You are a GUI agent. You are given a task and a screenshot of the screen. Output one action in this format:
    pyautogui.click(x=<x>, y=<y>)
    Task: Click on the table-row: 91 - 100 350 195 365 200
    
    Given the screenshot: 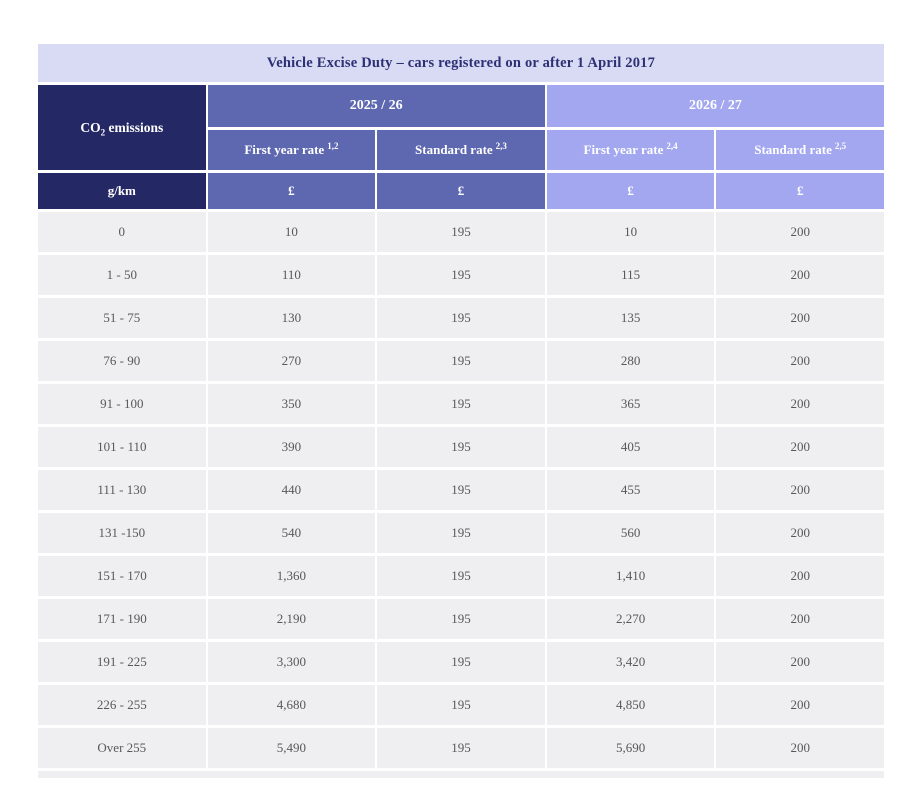 What is the action you would take?
    pyautogui.click(x=461, y=404)
    